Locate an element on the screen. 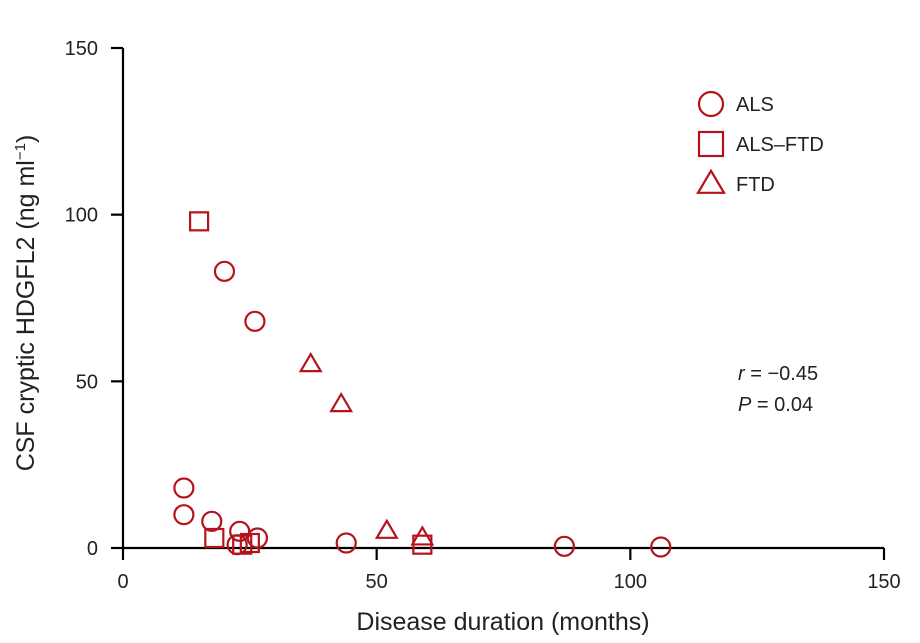  legend-marker-square is located at coordinates (711, 144).